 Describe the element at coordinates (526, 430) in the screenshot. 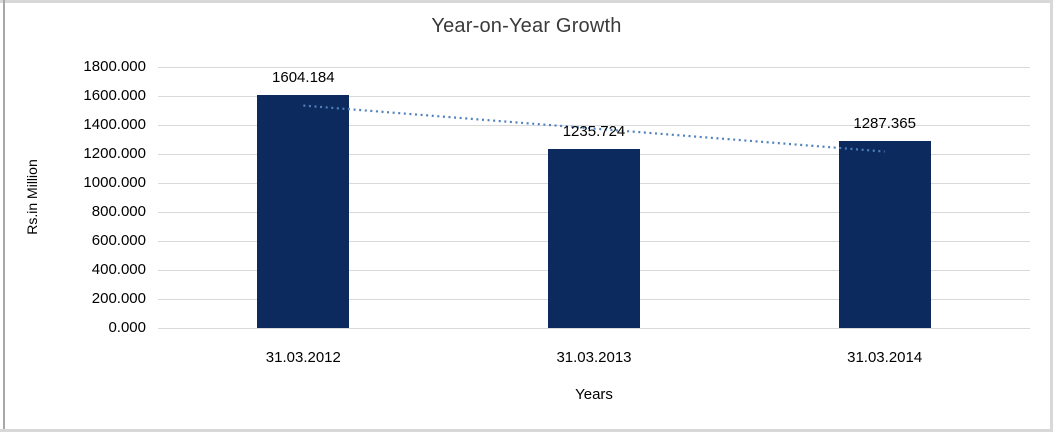

I see `frame-border-bottom` at that location.